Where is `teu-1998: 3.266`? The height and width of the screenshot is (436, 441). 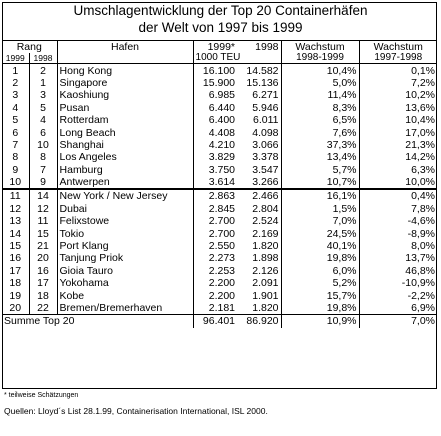
teu-1998: 3.266 is located at coordinates (265, 182).